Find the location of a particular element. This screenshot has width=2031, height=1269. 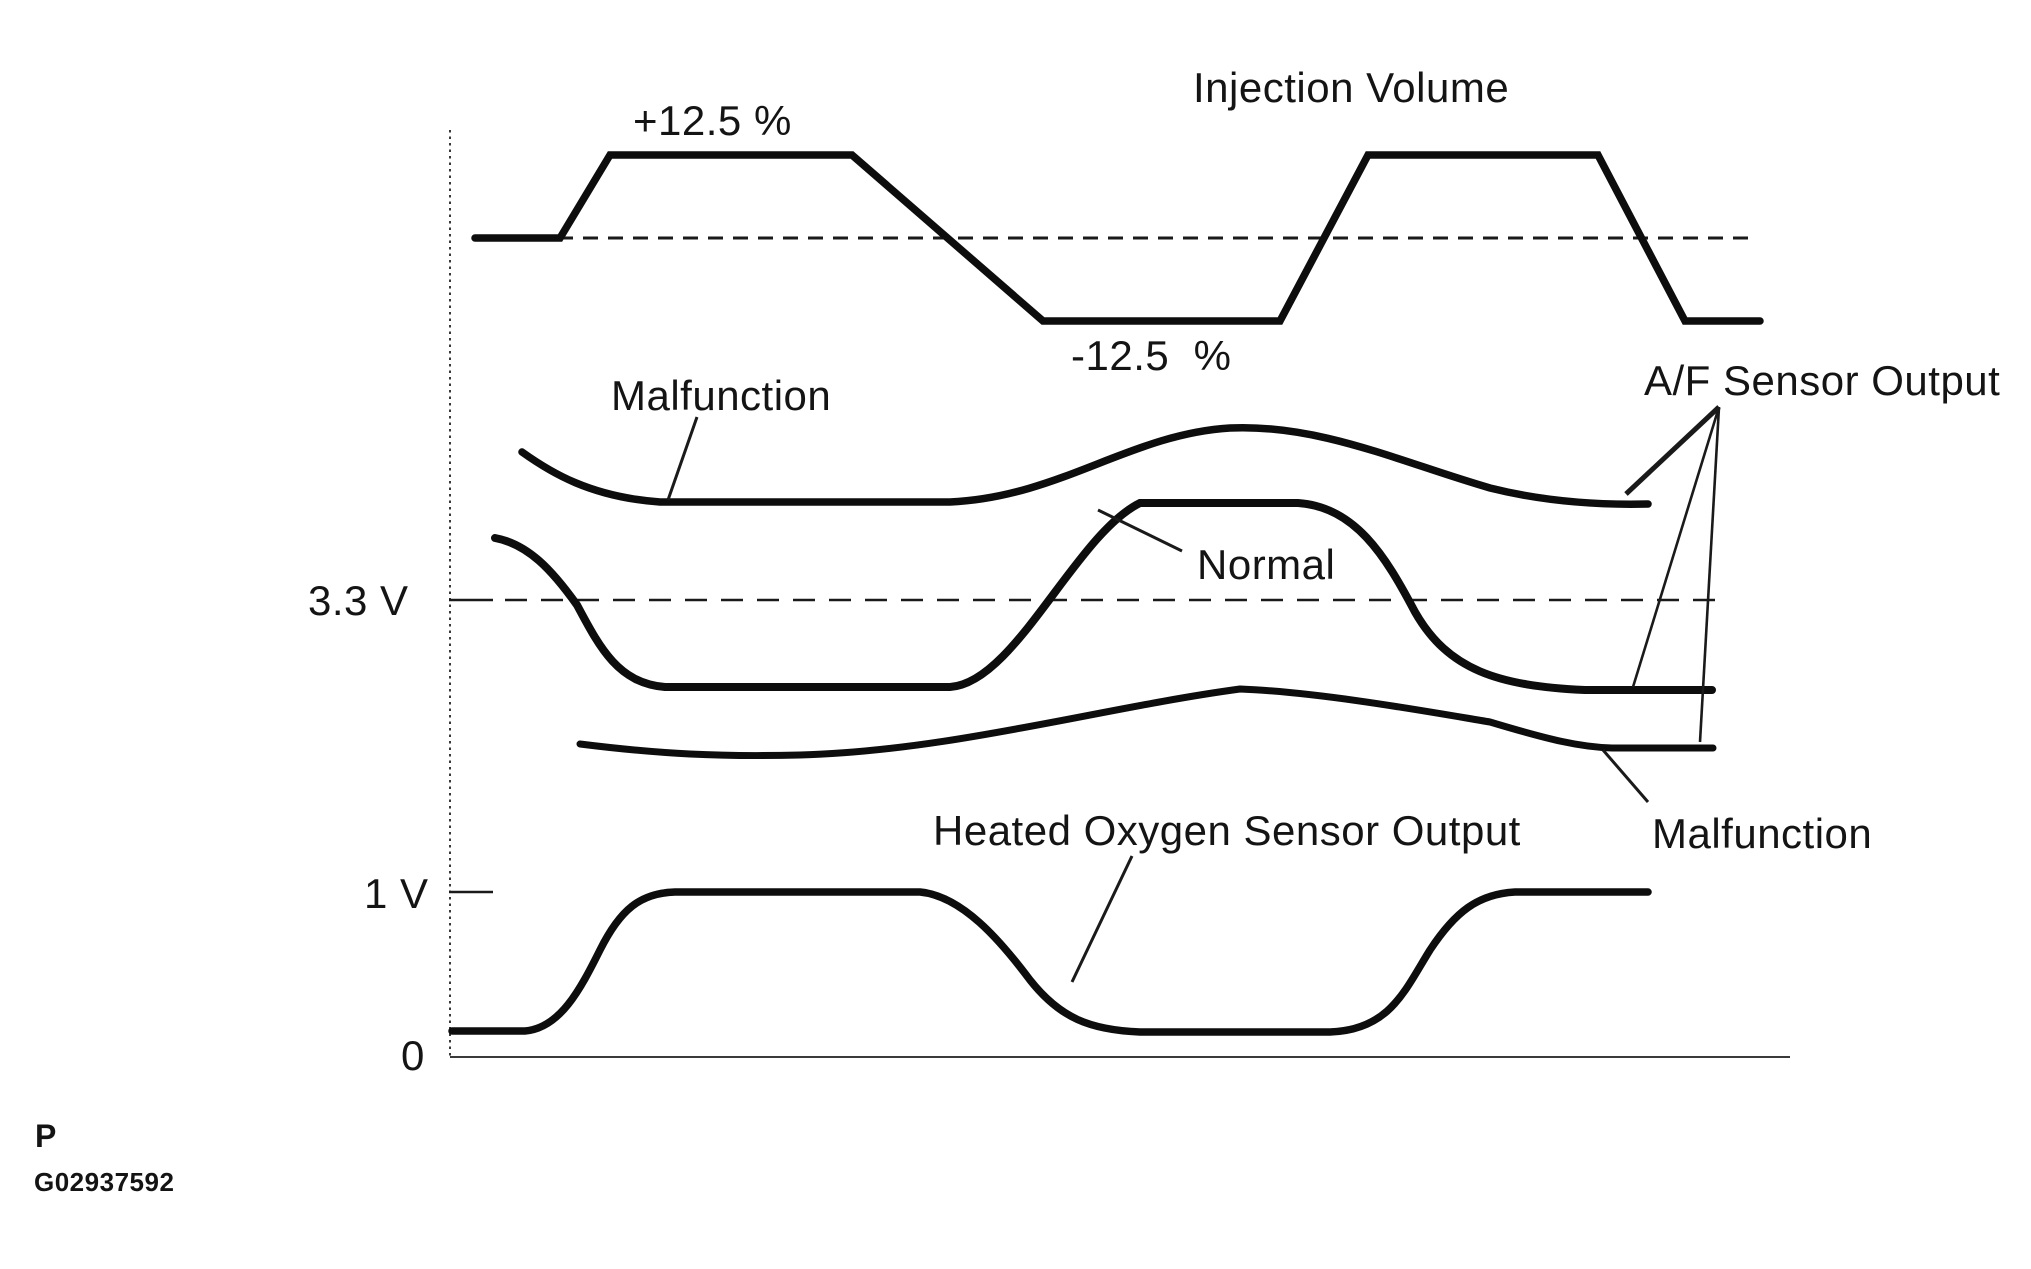

leader-normal is located at coordinates (1140, 530).